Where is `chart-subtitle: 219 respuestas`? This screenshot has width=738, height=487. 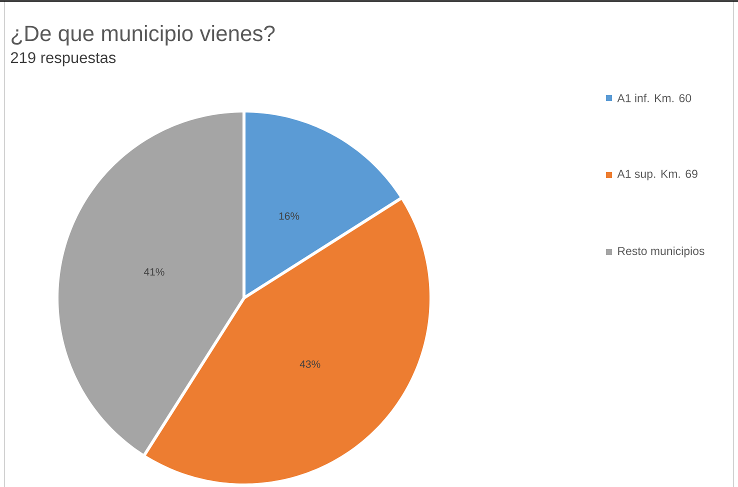 chart-subtitle: 219 respuestas is located at coordinates (63, 59).